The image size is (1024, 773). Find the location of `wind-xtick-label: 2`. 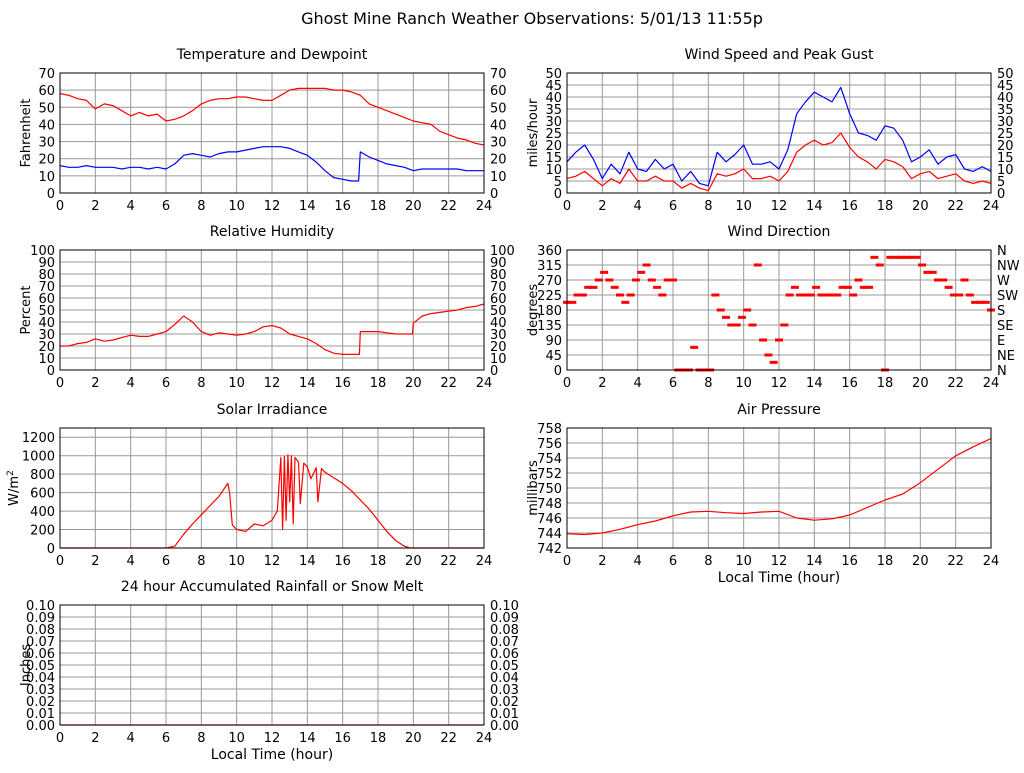

wind-xtick-label: 2 is located at coordinates (602, 206).